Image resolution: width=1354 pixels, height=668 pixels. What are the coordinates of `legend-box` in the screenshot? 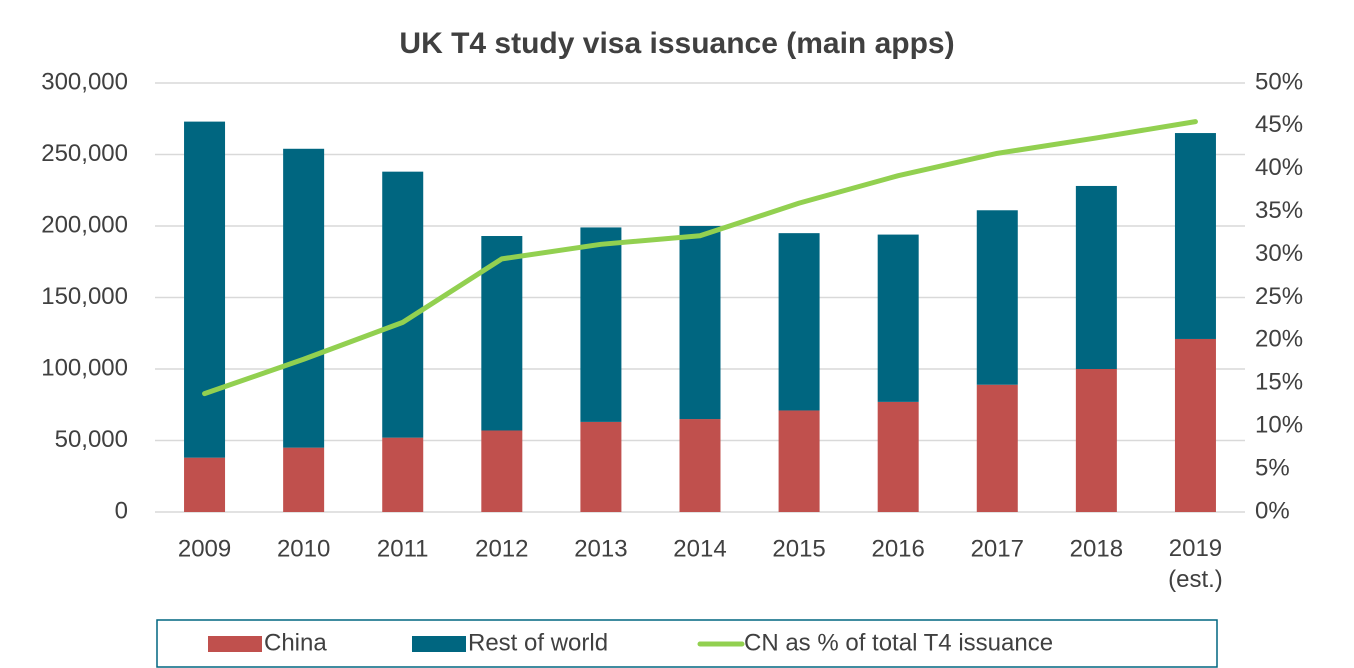 It's located at (687, 643).